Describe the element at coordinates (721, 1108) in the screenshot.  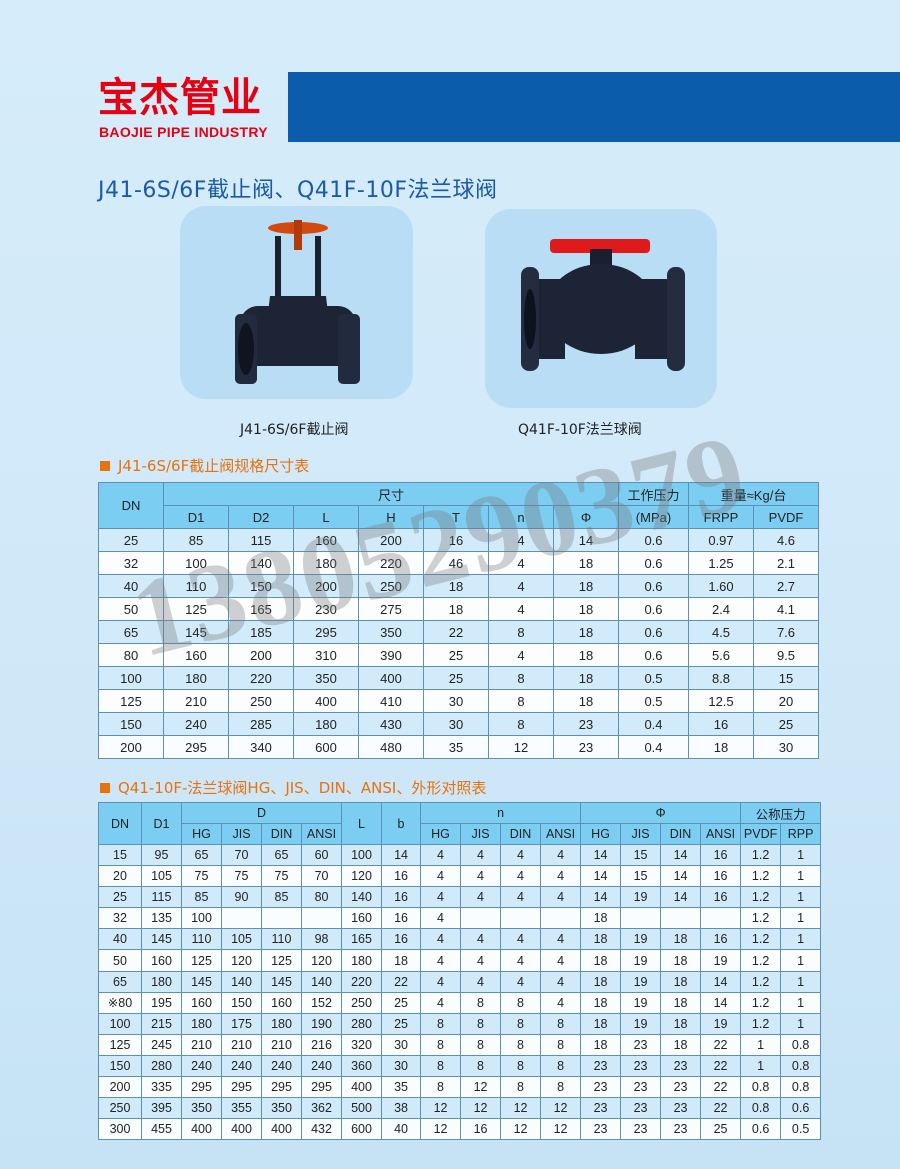
I see `table-cell: 22` at that location.